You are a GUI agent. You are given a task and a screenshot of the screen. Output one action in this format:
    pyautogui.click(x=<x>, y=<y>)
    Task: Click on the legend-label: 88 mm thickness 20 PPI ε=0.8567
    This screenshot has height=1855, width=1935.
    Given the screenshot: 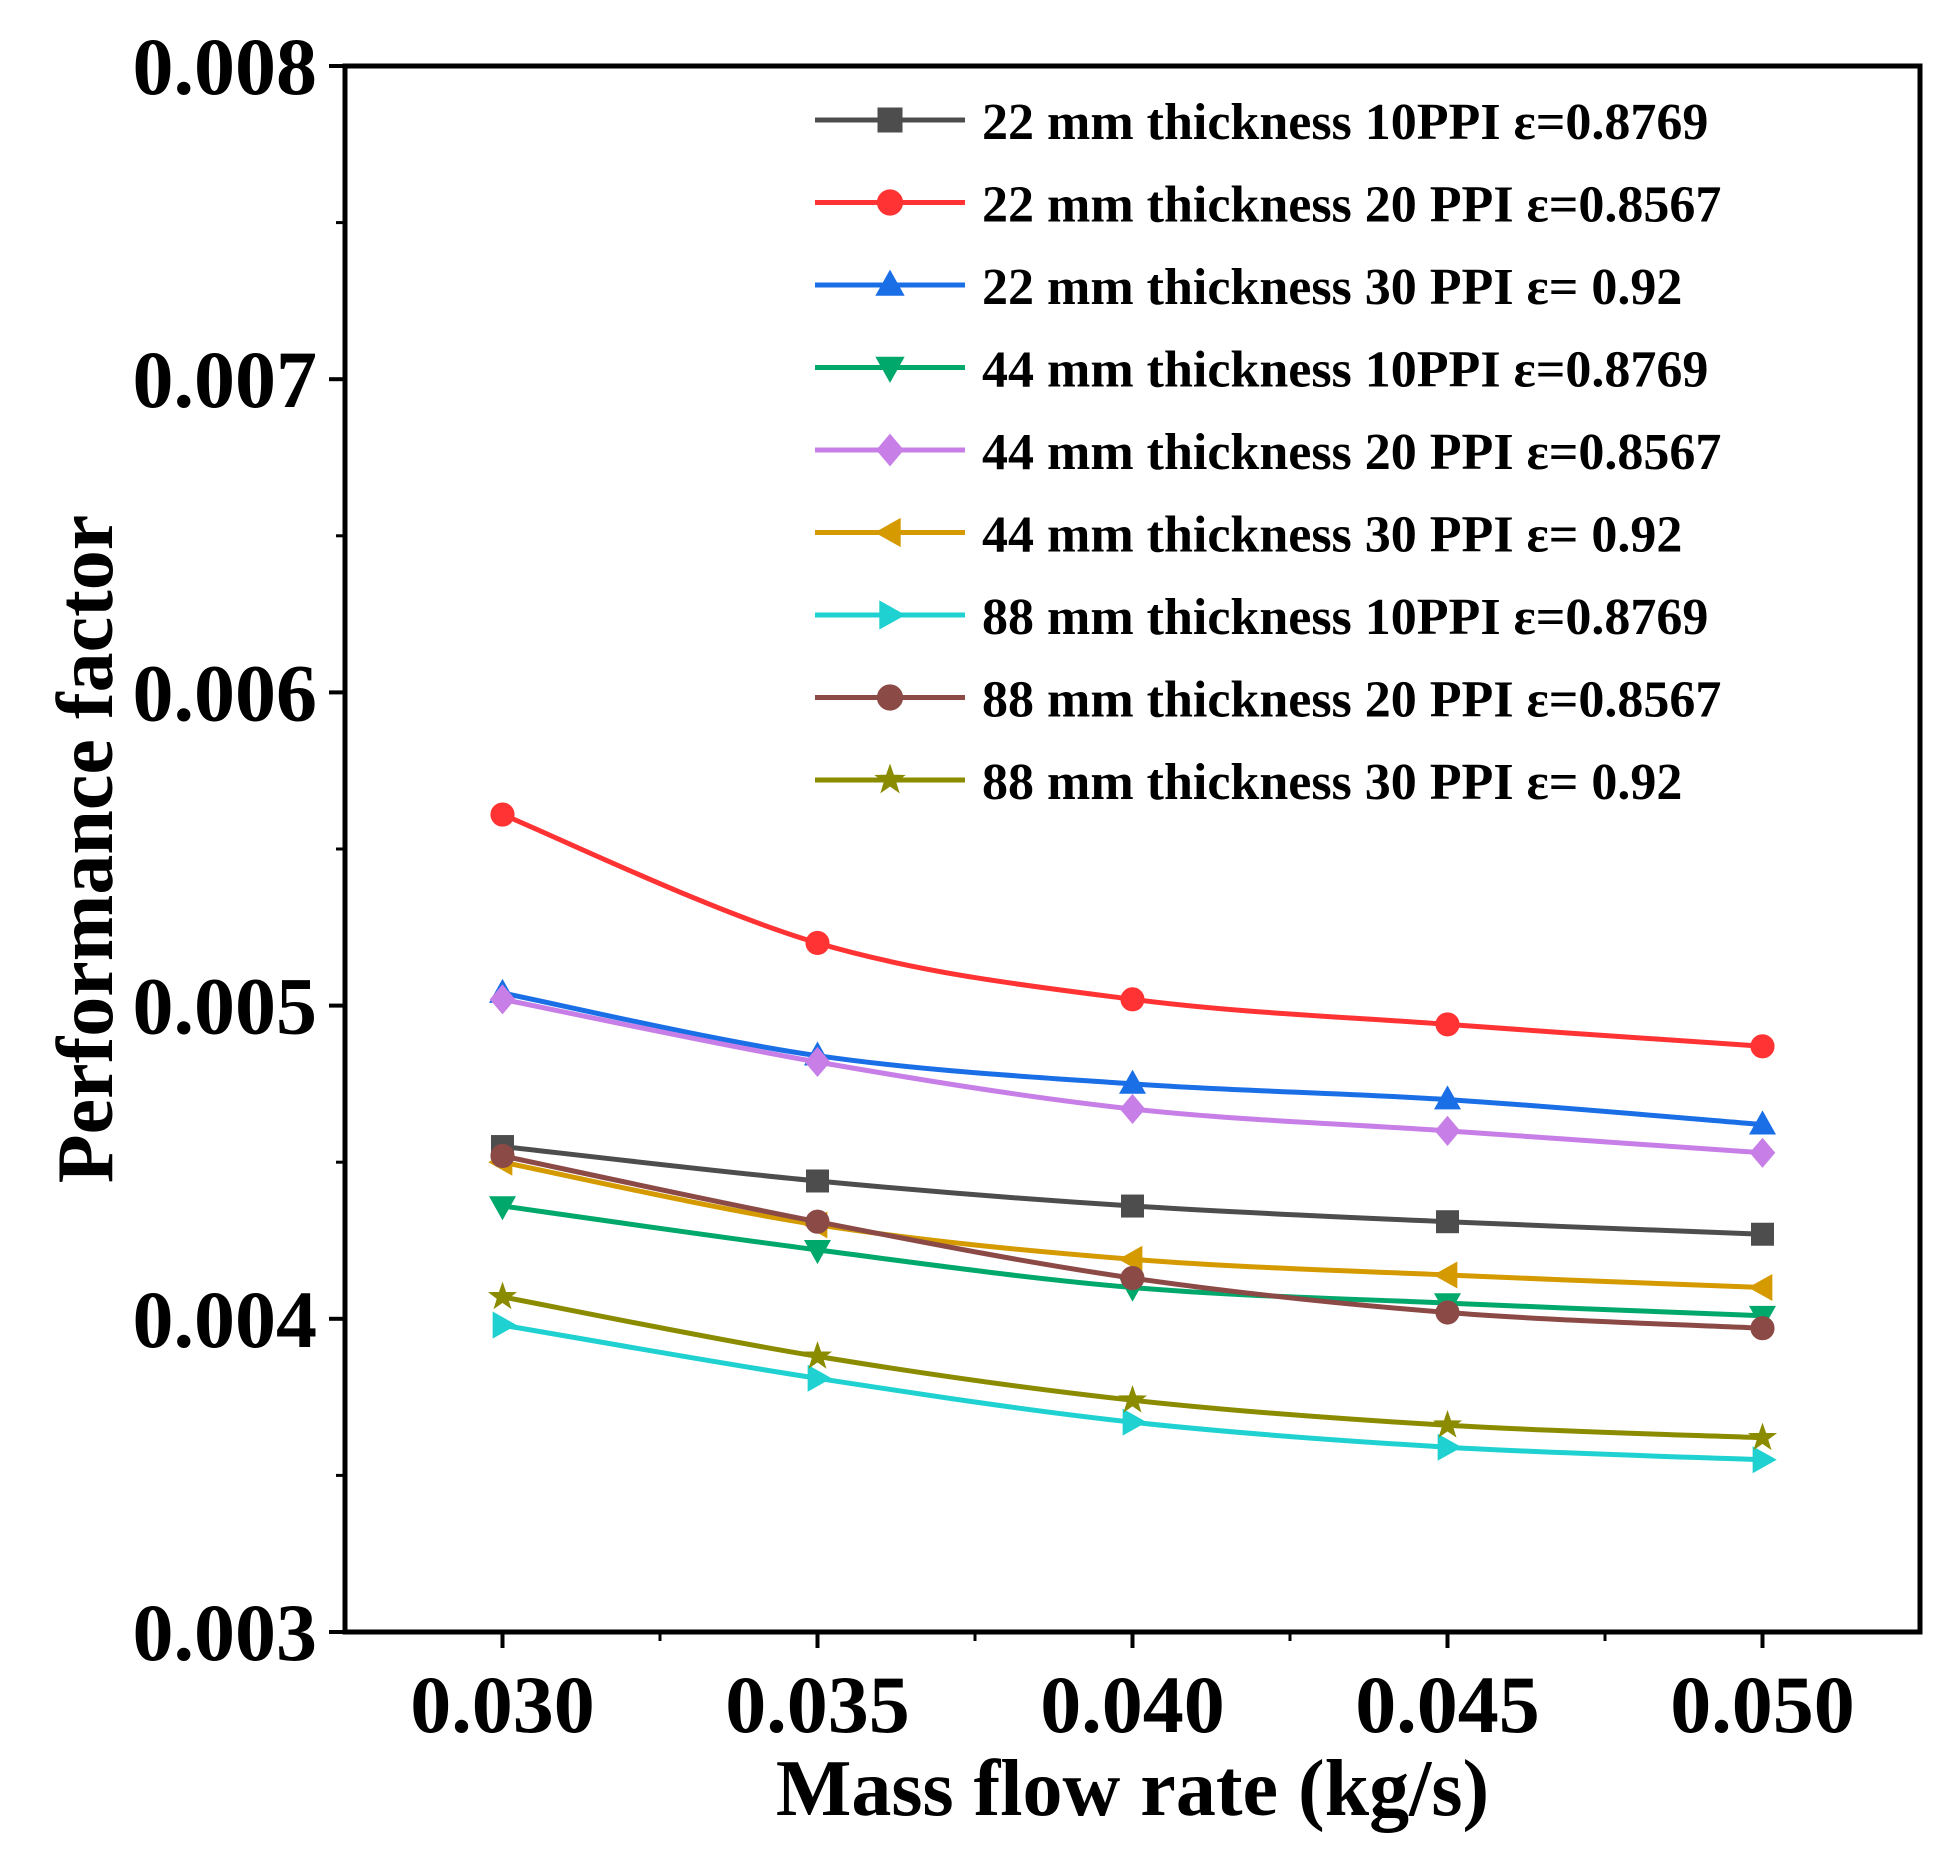 What is the action you would take?
    pyautogui.click(x=1351, y=700)
    